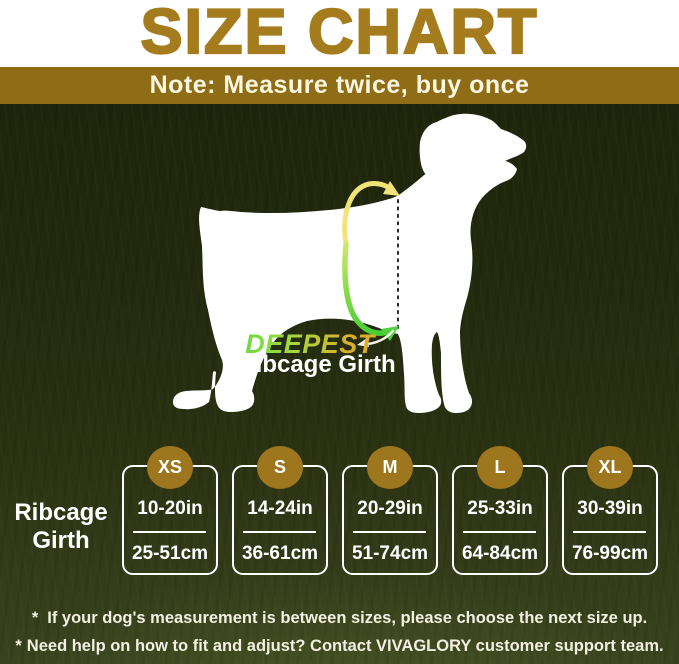 The width and height of the screenshot is (679, 664). What do you see at coordinates (280, 553) in the screenshot?
I see `cm-range: 36-61cm` at bounding box center [280, 553].